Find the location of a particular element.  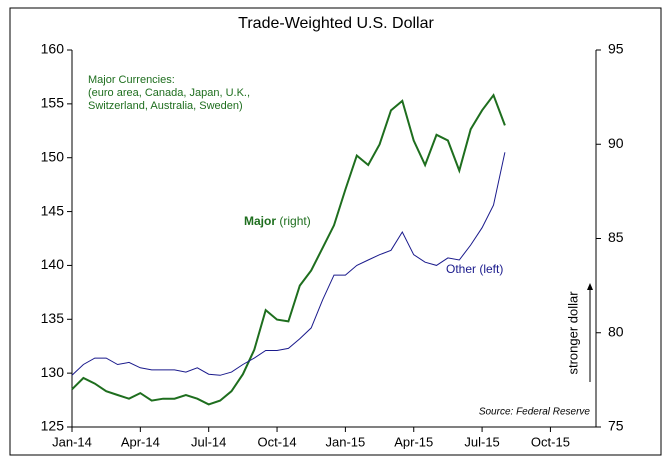

annotation: Major Currencies: is located at coordinates (131, 80).